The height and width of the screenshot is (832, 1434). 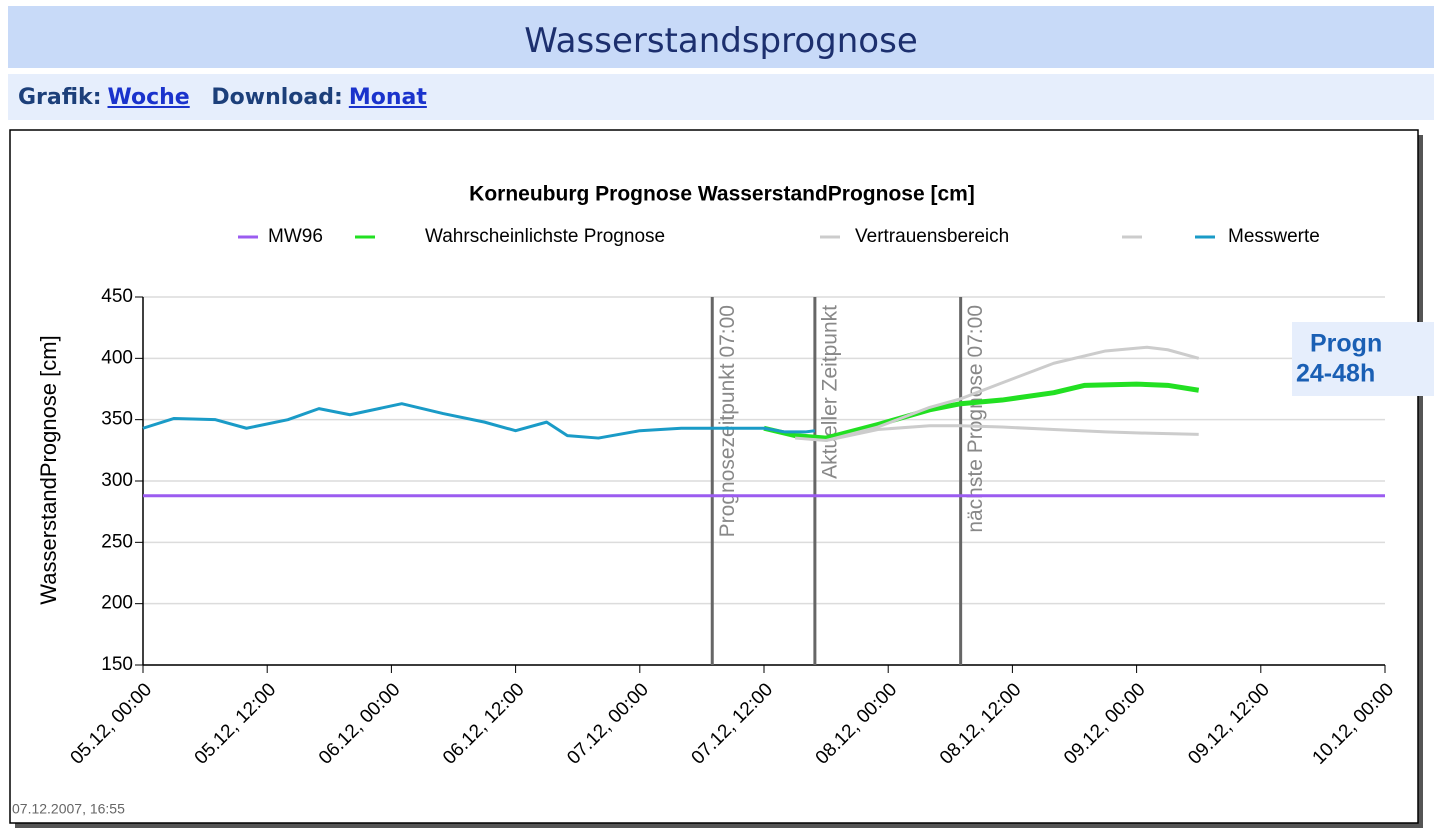 I want to click on nav-bar: Grafik: Woche Download: Monat, so click(x=721, y=97).